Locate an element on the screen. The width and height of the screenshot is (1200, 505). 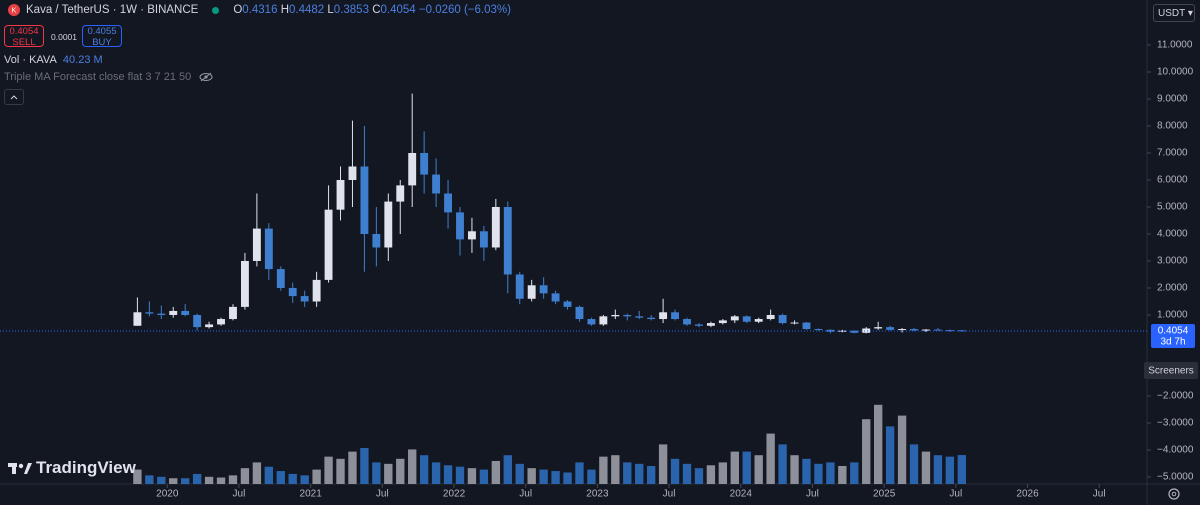
forecast-indicator: Triple MA Forecast close flat 3 7 21 50 is located at coordinates (108, 77).